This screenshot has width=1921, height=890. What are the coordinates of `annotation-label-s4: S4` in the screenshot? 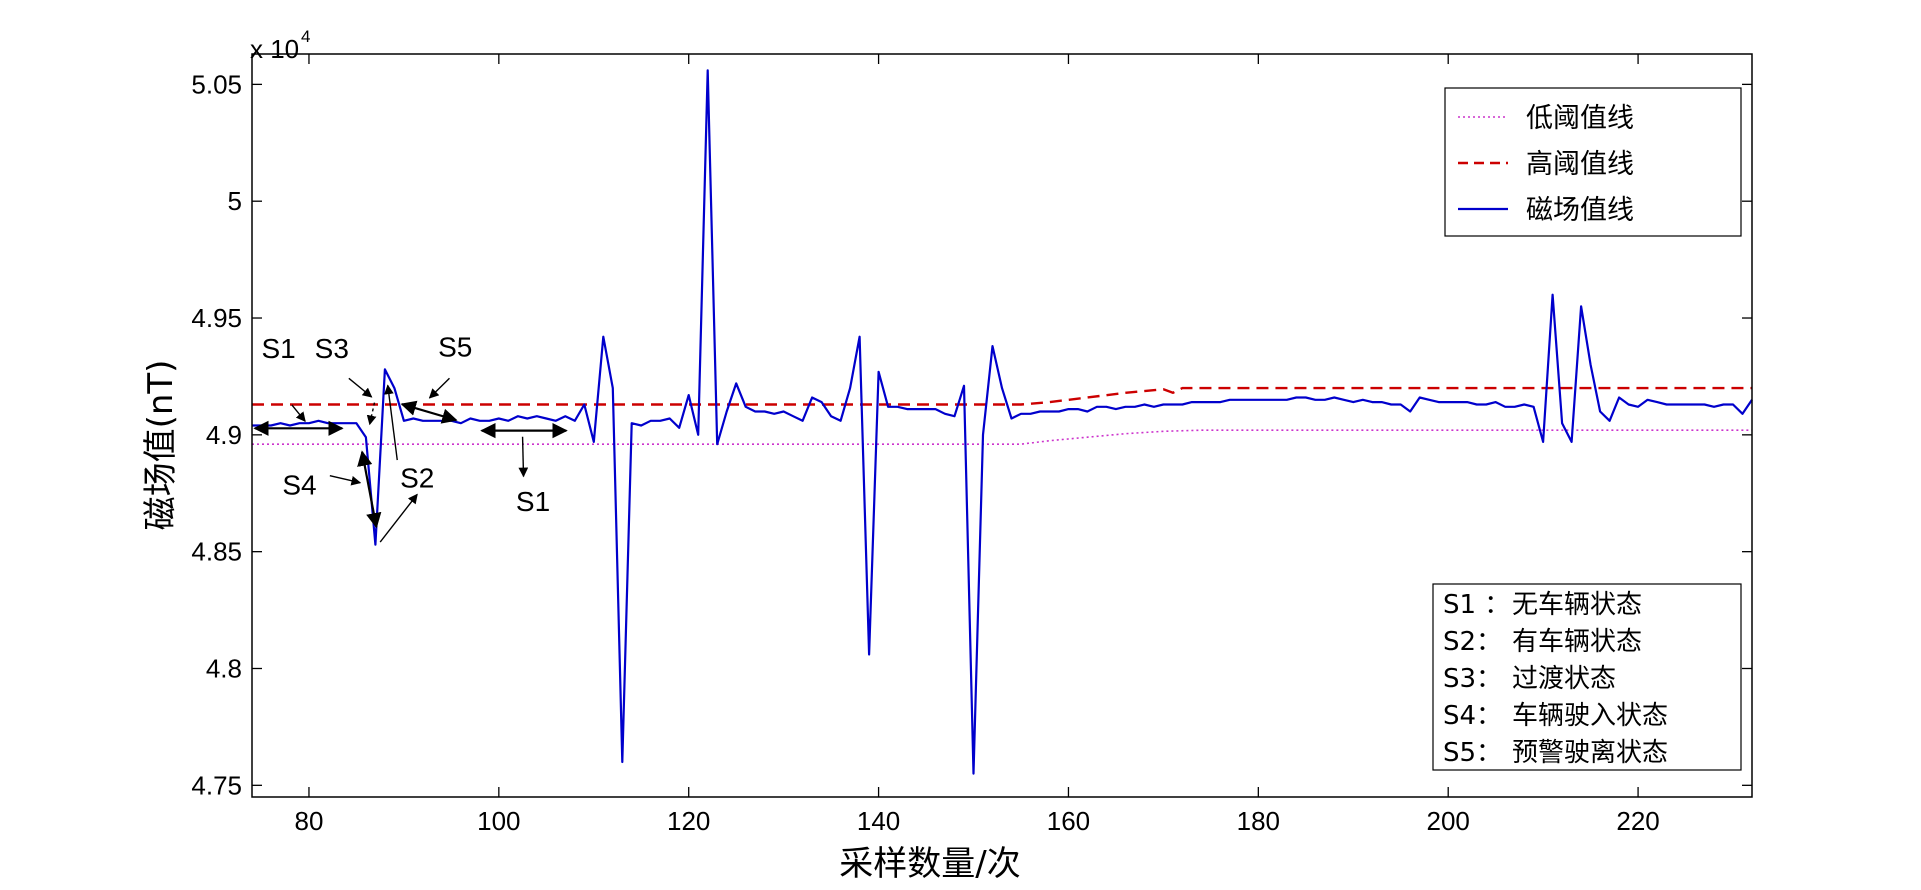 It's located at (299, 484).